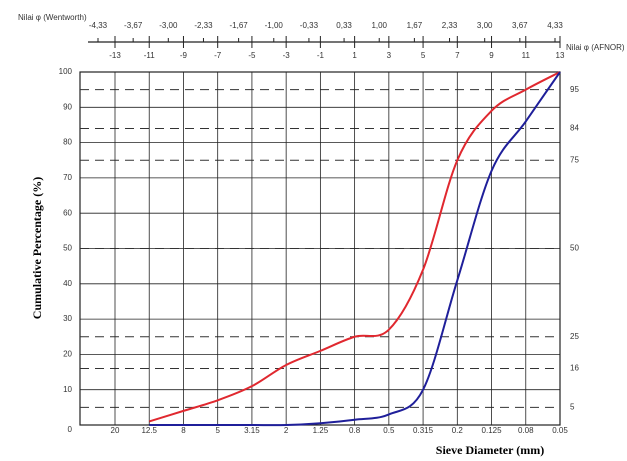 Image resolution: width=627 pixels, height=461 pixels. What do you see at coordinates (555, 25) in the screenshot?
I see `wentworth-label: 4,33` at bounding box center [555, 25].